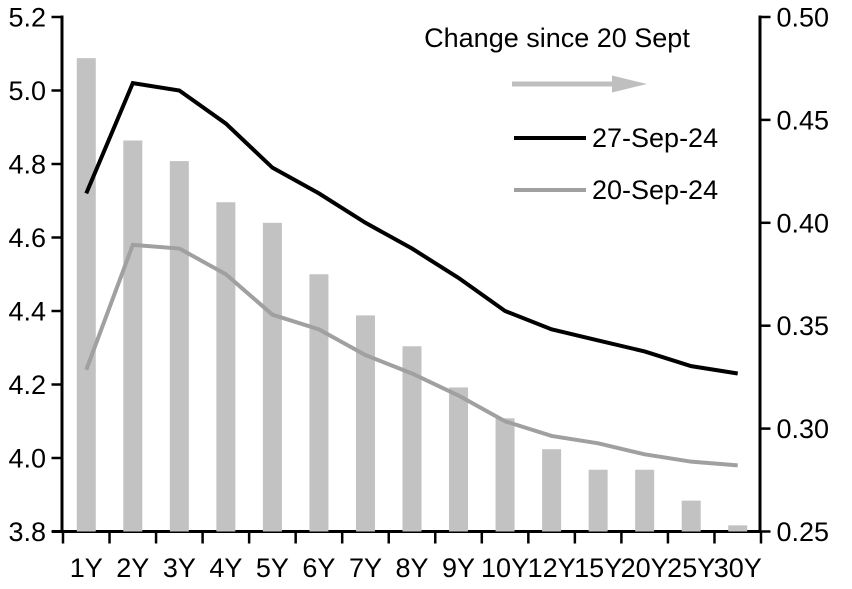  What do you see at coordinates (318, 568) in the screenshot?
I see `x-axis-category-label: 6Y` at bounding box center [318, 568].